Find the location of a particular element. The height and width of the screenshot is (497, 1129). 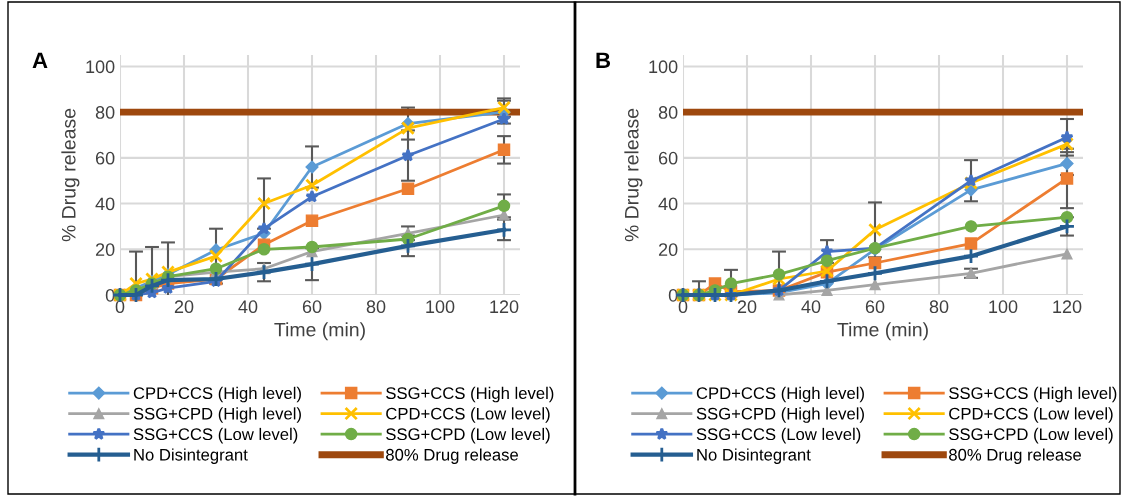

chart-title: B is located at coordinates (603, 60).